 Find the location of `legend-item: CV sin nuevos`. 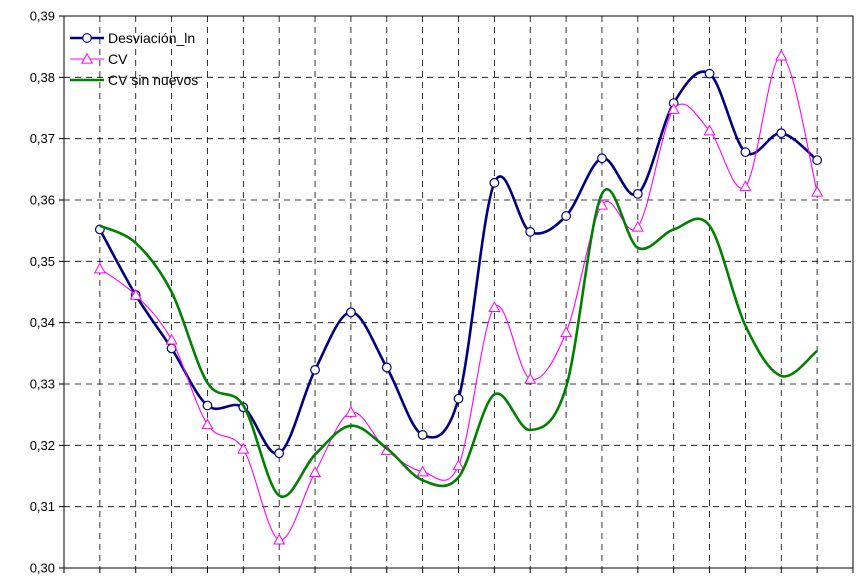

legend-item: CV sin nuevos is located at coordinates (134, 80).